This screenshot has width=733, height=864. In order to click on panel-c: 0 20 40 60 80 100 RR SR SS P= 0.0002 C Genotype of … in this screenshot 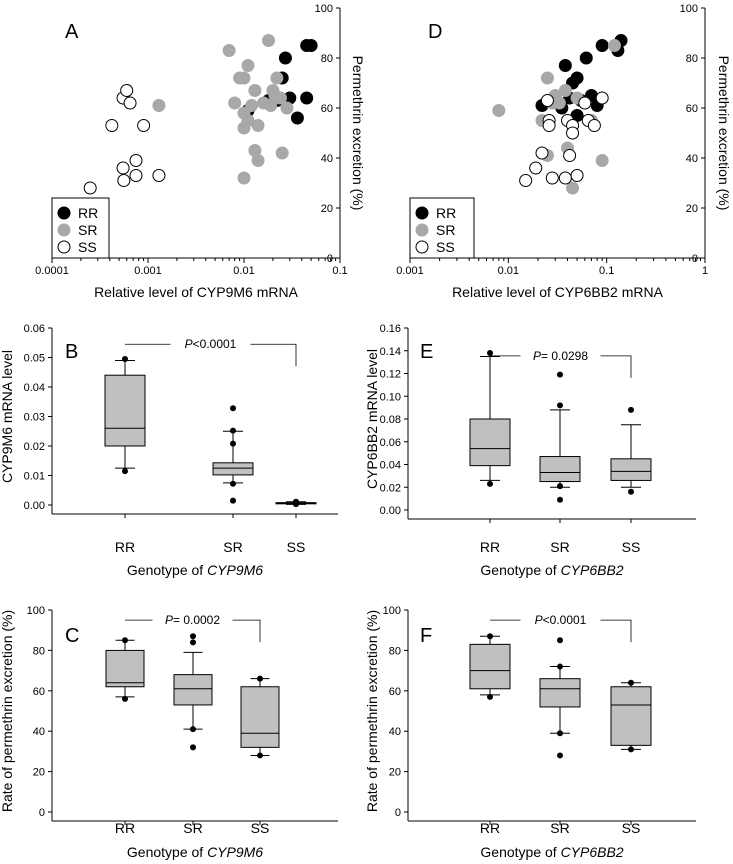, I will do `click(169, 732)`.